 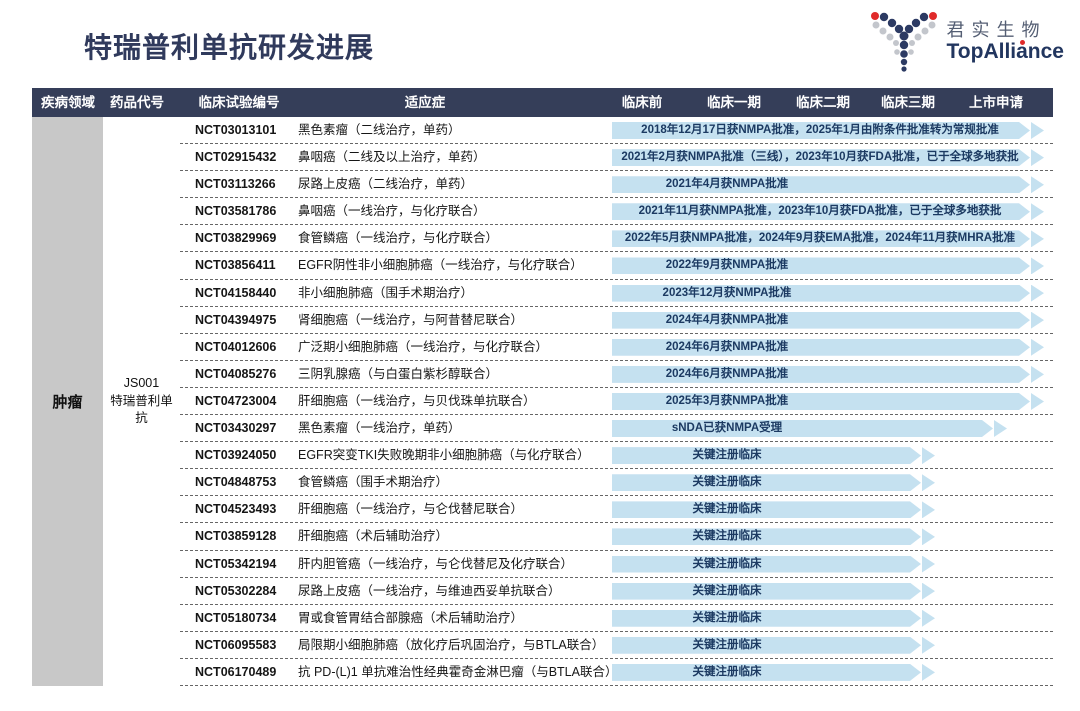 What do you see at coordinates (828, 185) in the screenshot?
I see `status-bar: 2021年4月获NMPA批准` at bounding box center [828, 185].